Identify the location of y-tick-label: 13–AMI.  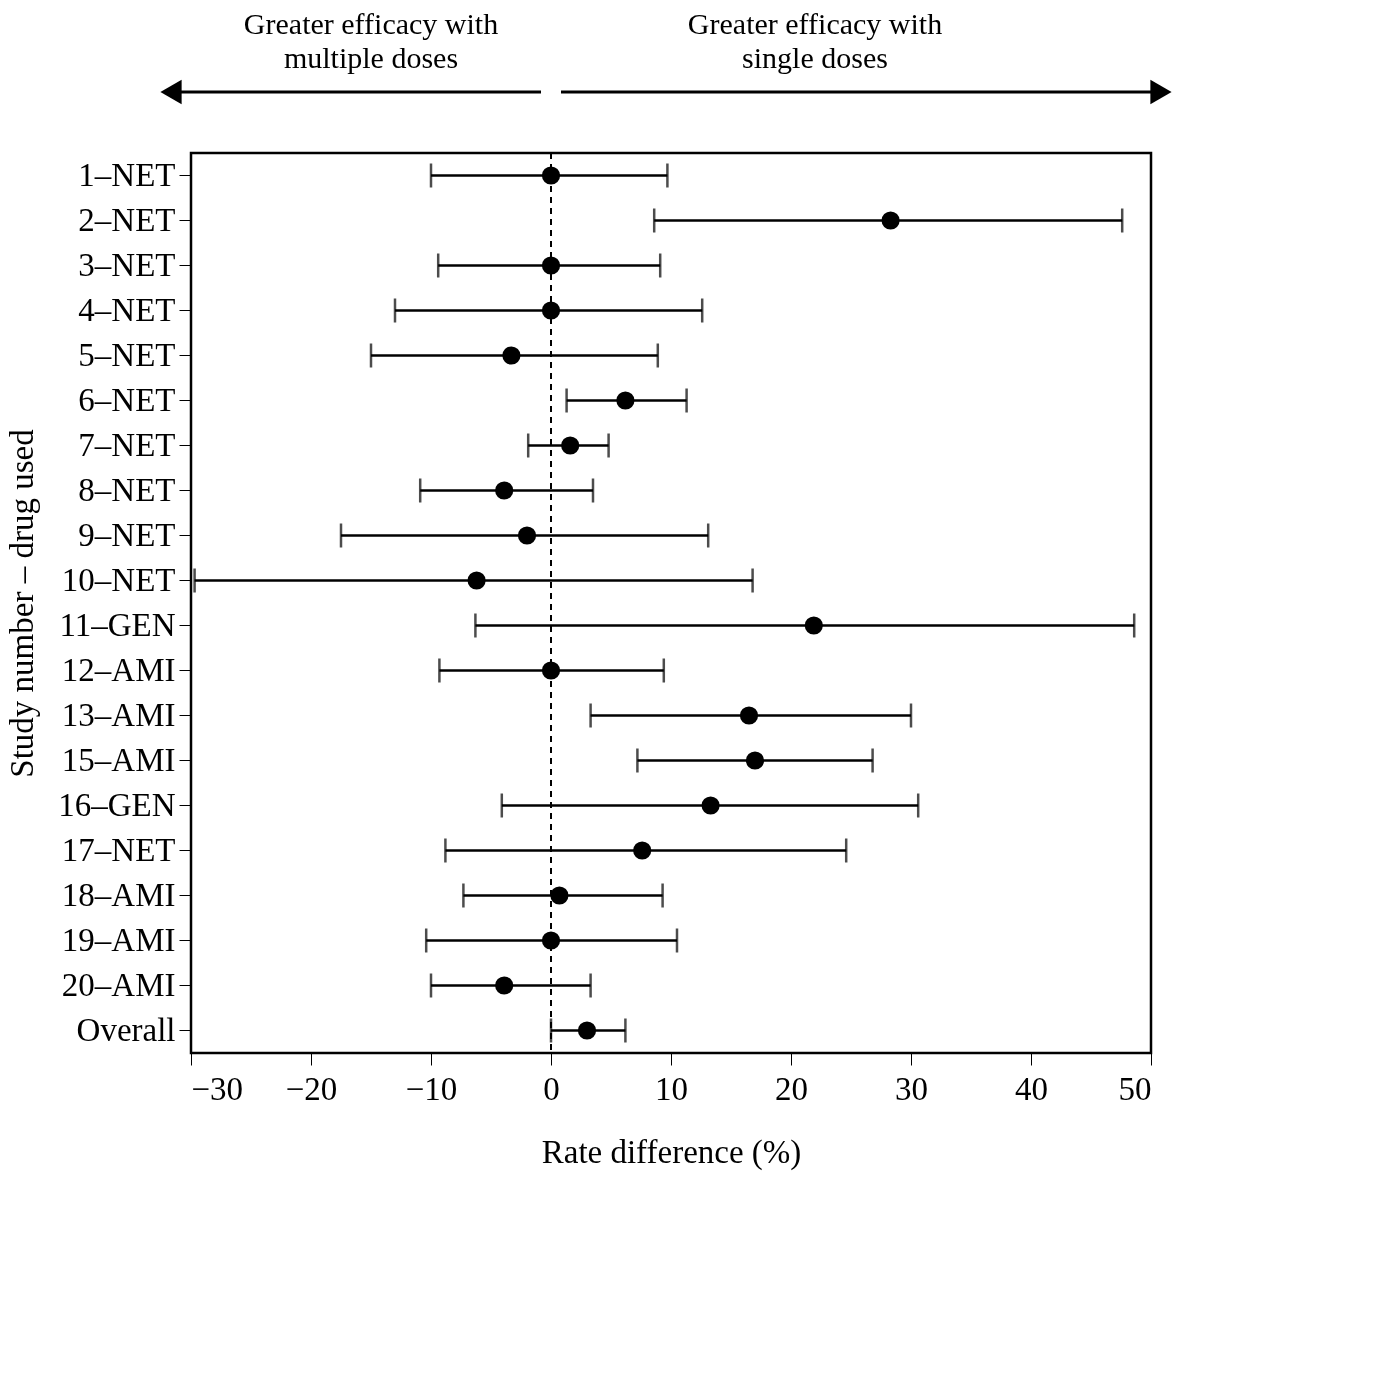
(118, 714).